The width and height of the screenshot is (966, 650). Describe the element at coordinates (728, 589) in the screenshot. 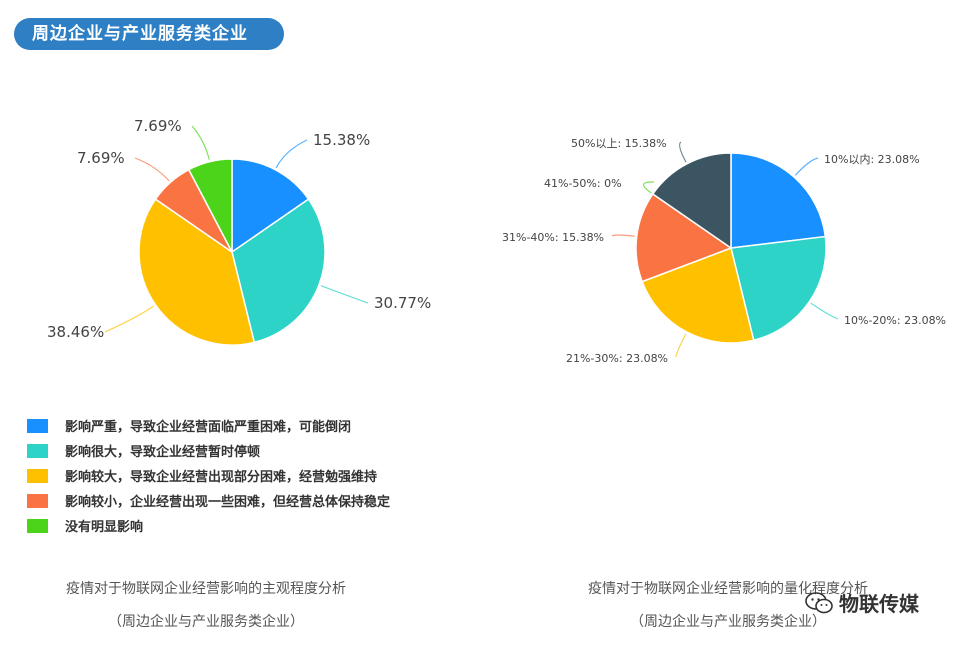

I see `right-chart-title: 疫情对于物联网企业经营影响的量化程度分析` at that location.